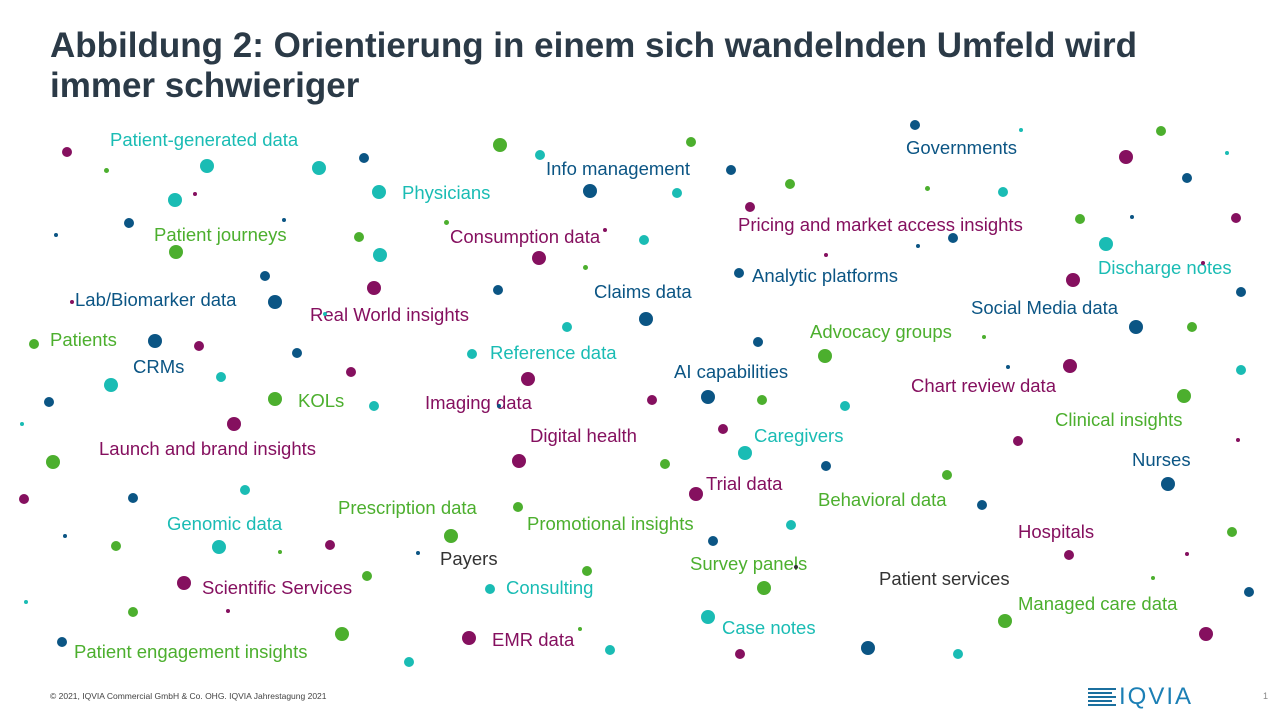 The height and width of the screenshot is (720, 1280). Describe the element at coordinates (550, 587) in the screenshot. I see `label-consulting: Consulting` at that location.